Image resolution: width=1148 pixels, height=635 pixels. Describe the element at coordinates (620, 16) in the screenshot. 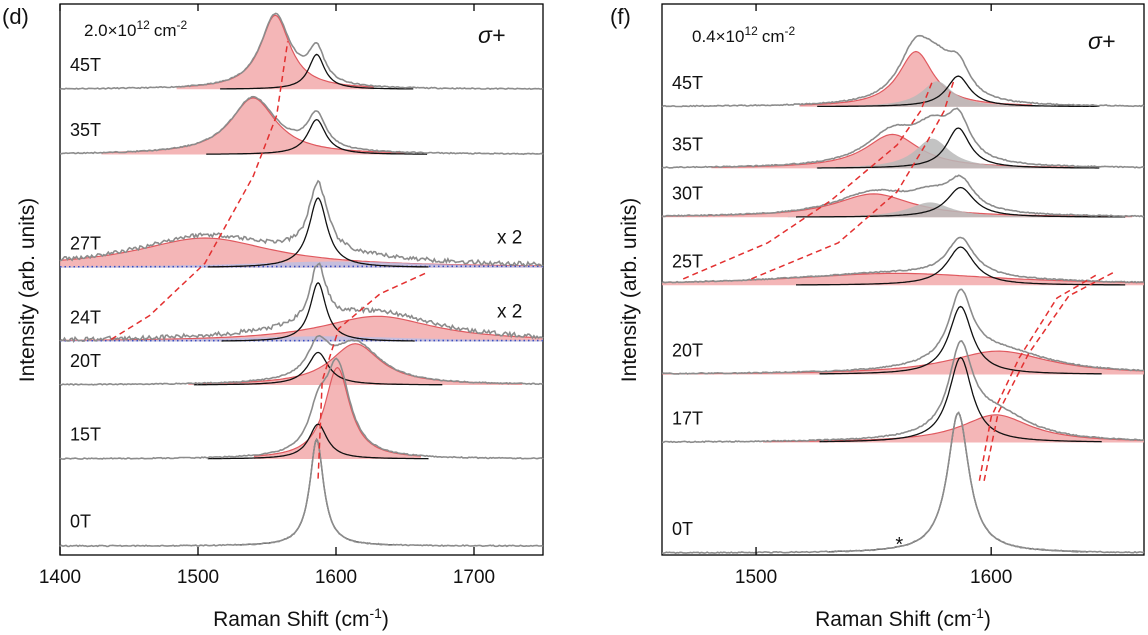

I see `panel-label: (f)` at that location.